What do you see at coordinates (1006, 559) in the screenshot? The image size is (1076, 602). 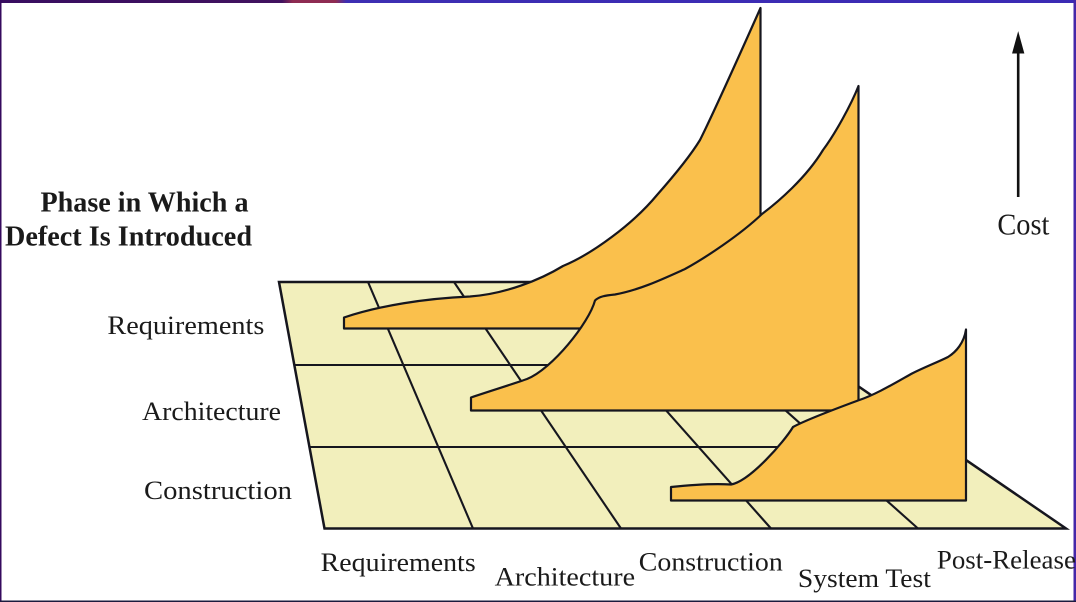 I see `svg-text: Post-Release` at bounding box center [1006, 559].